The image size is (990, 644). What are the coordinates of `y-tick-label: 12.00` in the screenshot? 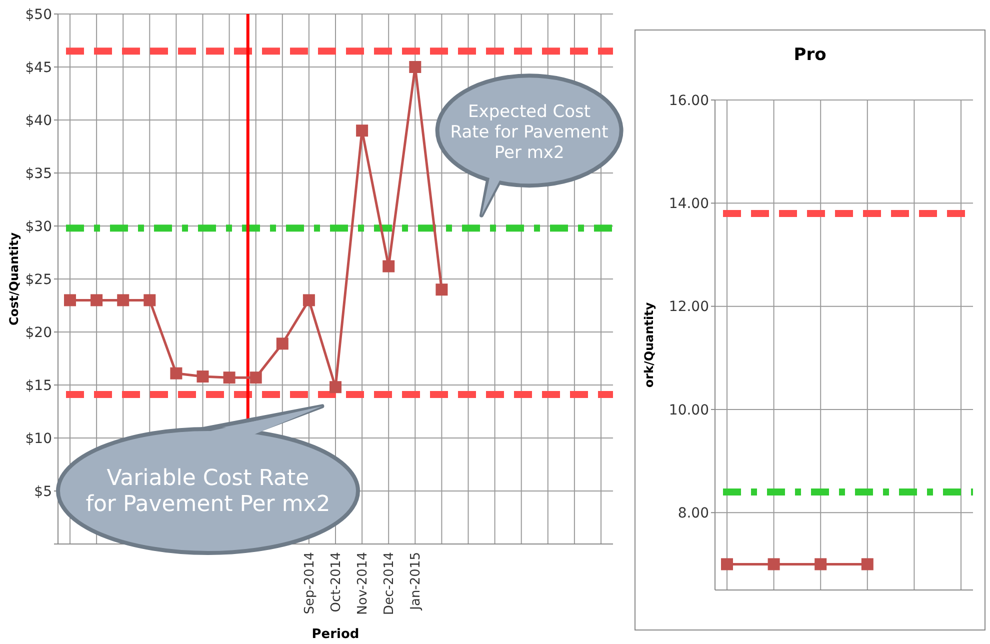 It's located at (688, 307).